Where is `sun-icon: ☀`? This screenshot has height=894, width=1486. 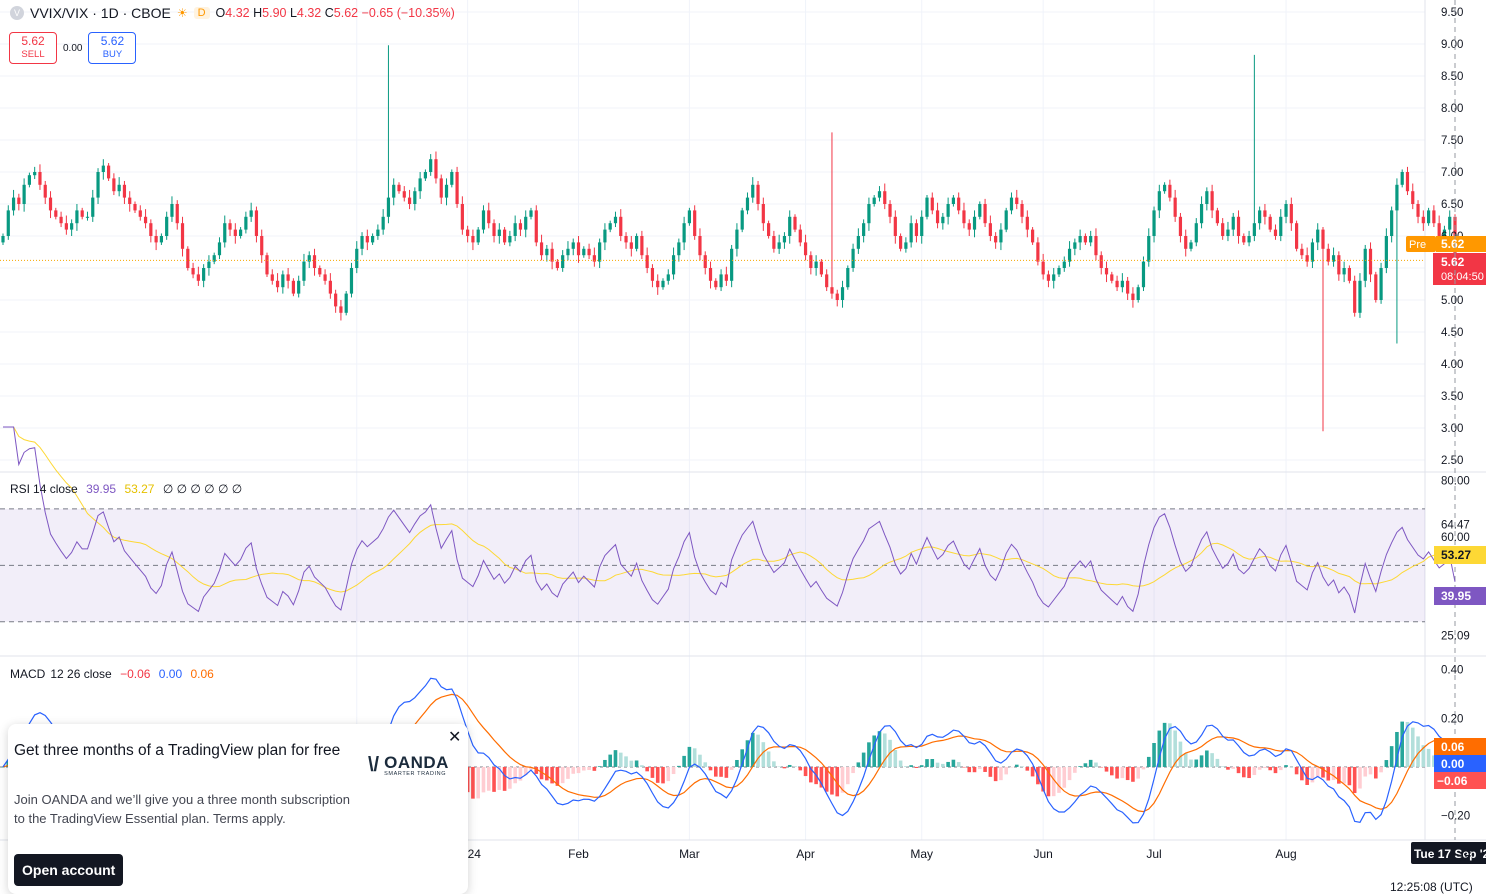 sun-icon: ☀ is located at coordinates (182, 13).